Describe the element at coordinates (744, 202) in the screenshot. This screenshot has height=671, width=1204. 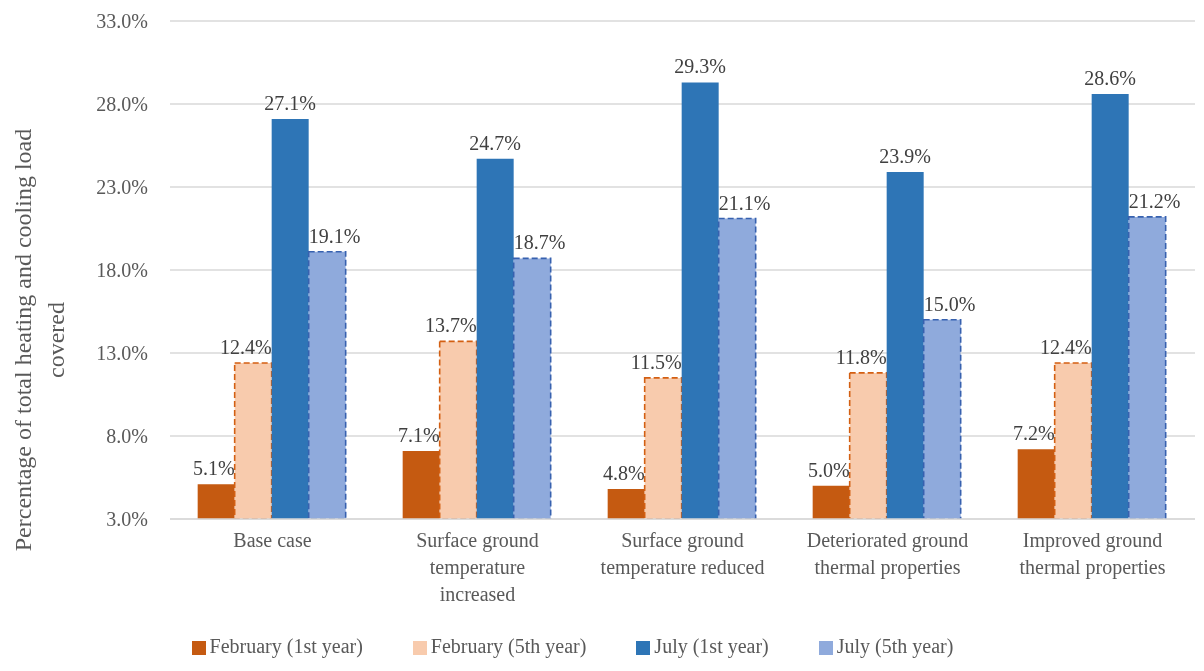
I see `data-label: 21.1%` at that location.